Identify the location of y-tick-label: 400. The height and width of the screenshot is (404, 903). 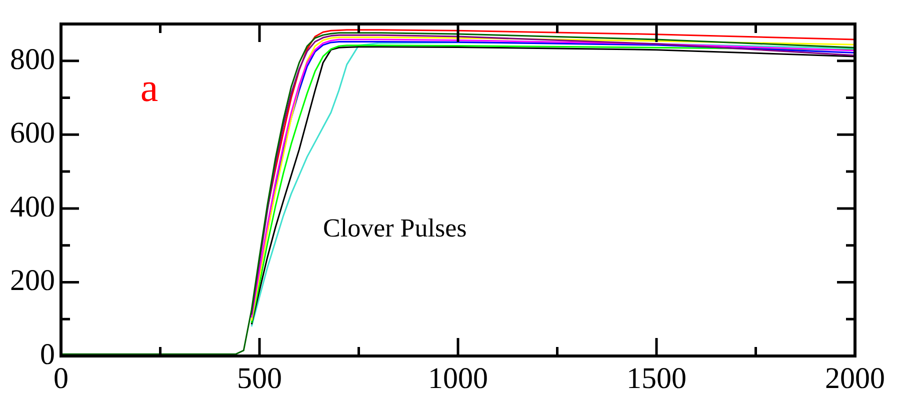
(32, 207).